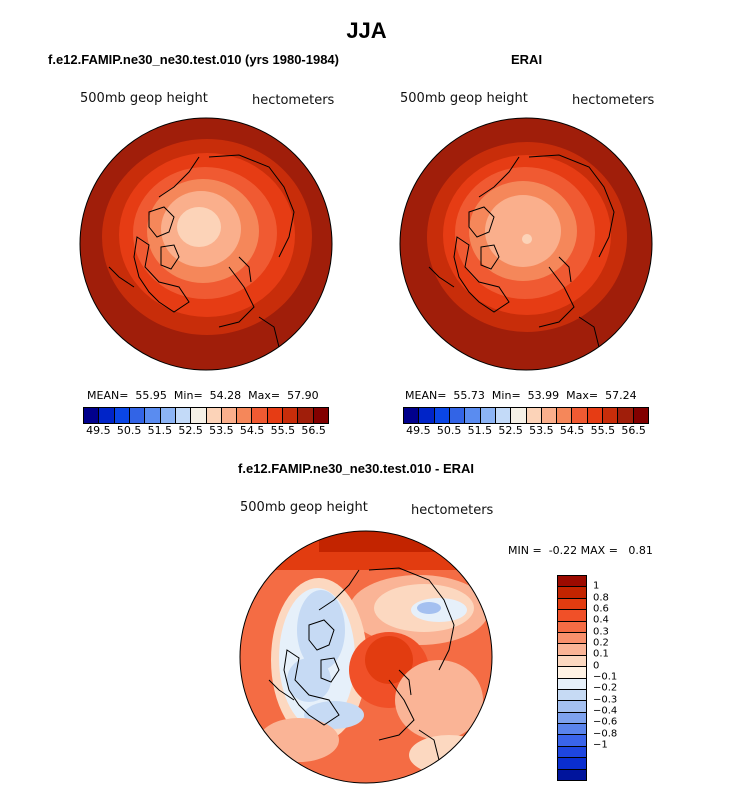  Describe the element at coordinates (605, 700) in the screenshot. I see `colorbar-tick-label: −0.3` at that location.